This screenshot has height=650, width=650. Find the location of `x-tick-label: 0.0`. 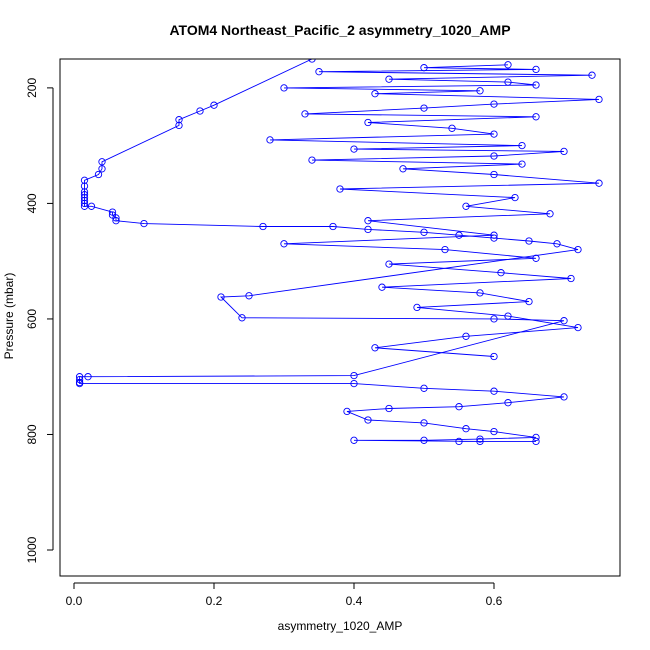

x-tick-label: 0.0 is located at coordinates (74, 601).